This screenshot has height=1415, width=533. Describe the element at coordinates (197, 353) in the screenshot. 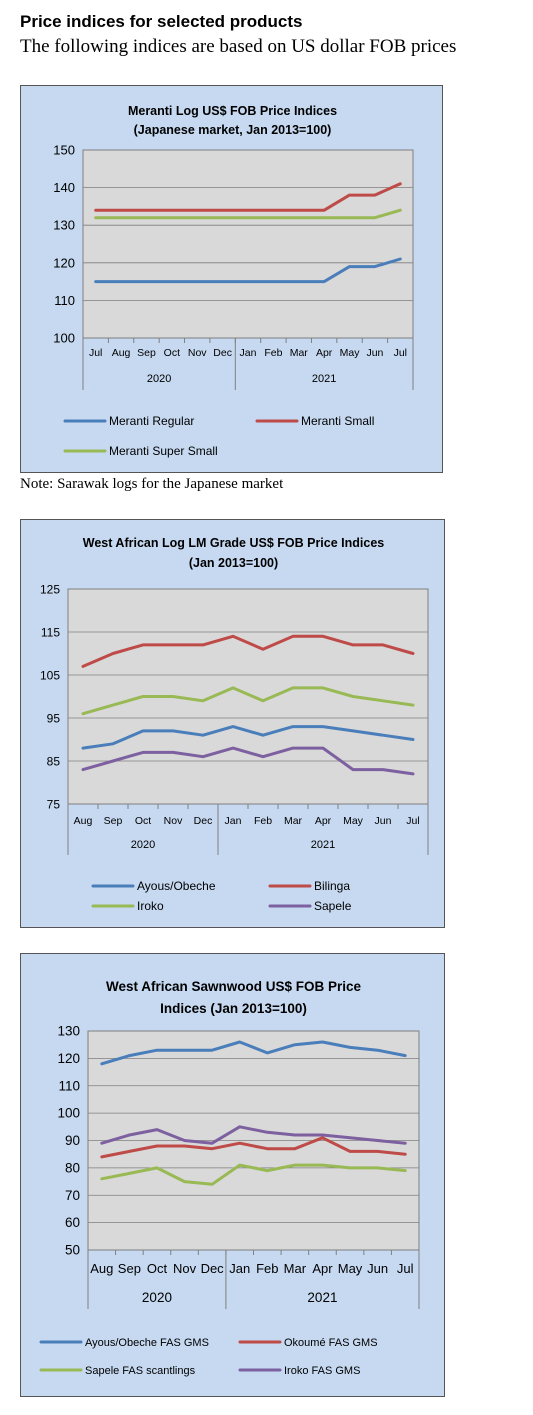

I see `meranti-x-tick-label: Nov` at that location.